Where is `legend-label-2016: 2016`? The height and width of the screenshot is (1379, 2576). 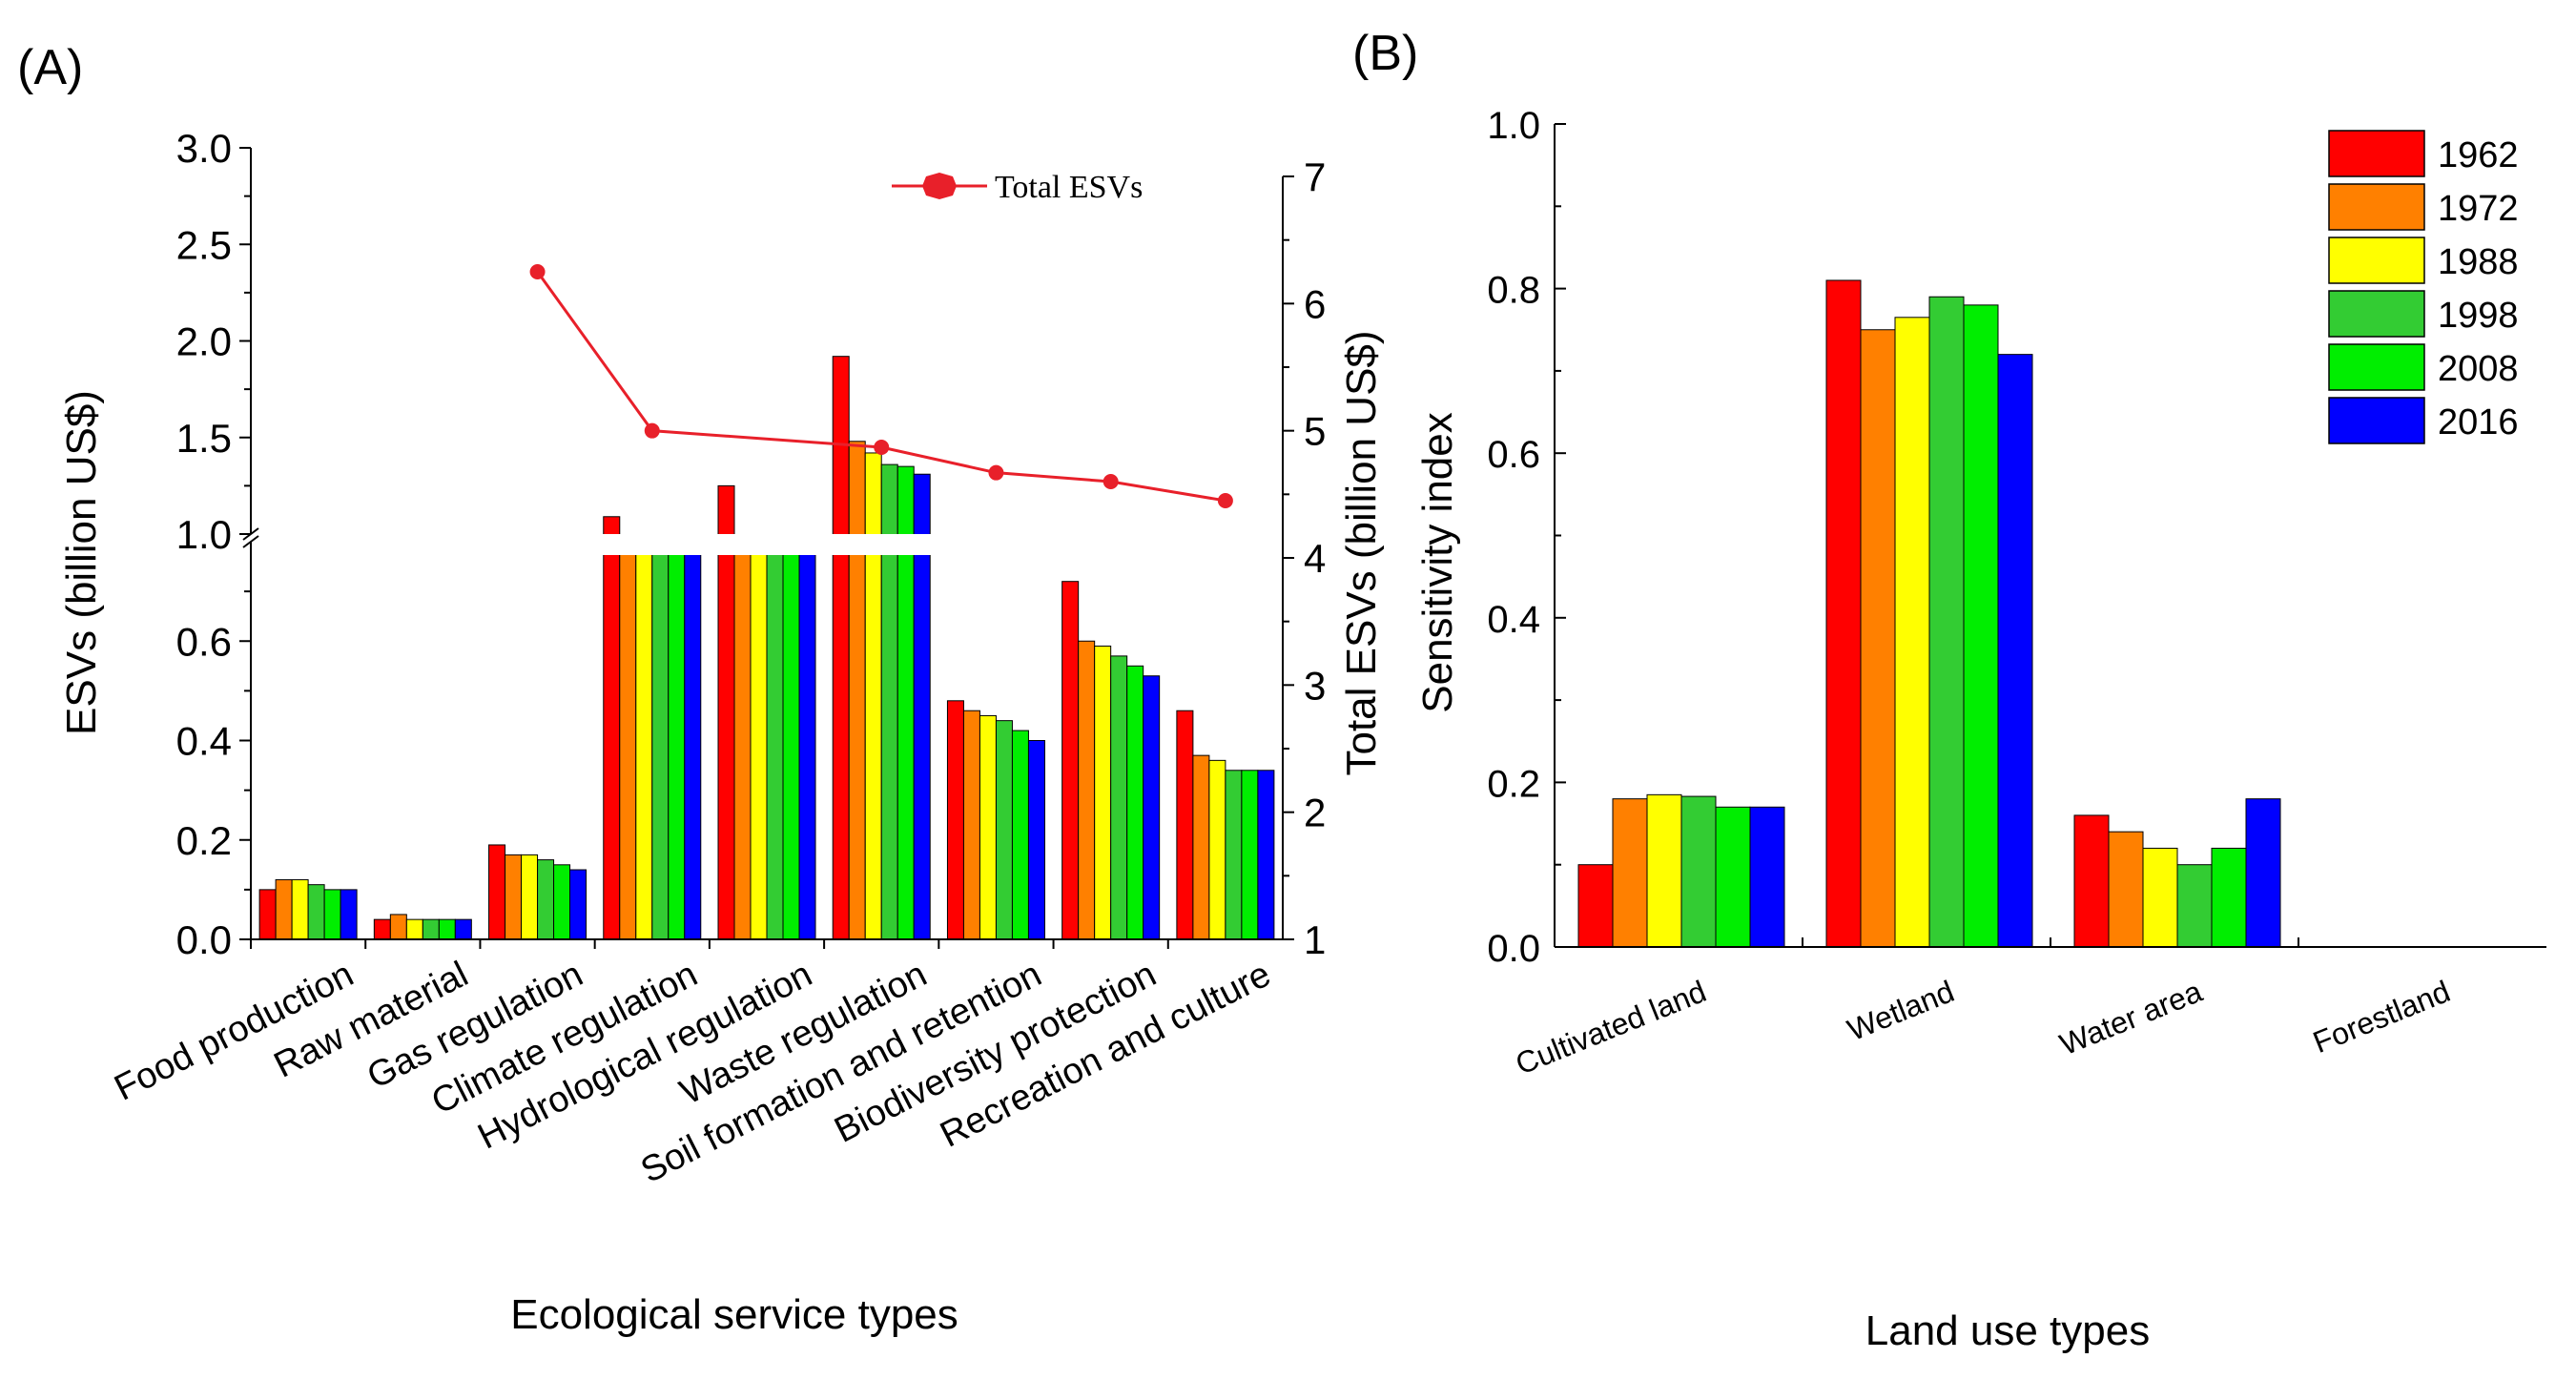 legend-label-2016: 2016 is located at coordinates (2478, 423).